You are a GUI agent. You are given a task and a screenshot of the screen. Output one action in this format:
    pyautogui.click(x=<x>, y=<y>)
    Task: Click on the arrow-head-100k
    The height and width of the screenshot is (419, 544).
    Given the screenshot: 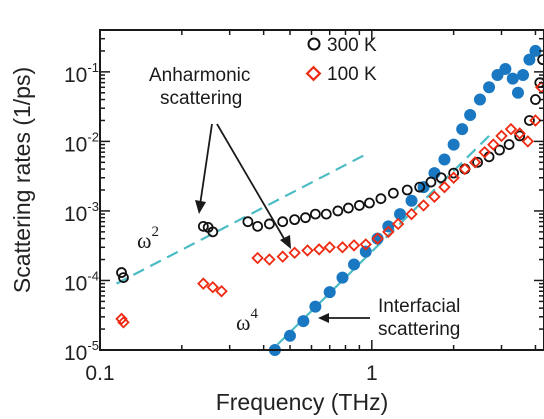 What is the action you would take?
    pyautogui.click(x=285, y=242)
    